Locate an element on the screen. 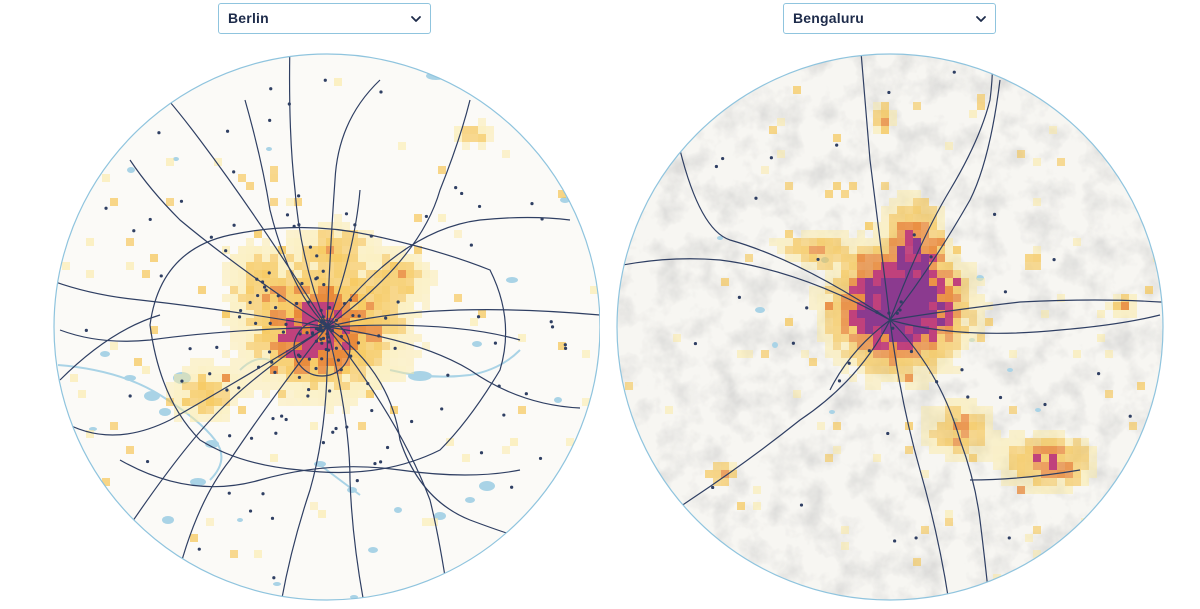 This screenshot has width=1200, height=609. city-select-value: Berlin is located at coordinates (248, 18).